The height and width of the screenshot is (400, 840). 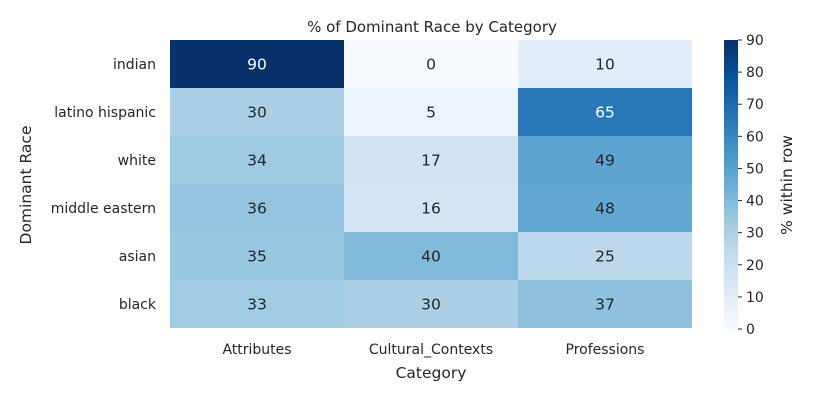 What do you see at coordinates (731, 184) in the screenshot?
I see `colorbar` at bounding box center [731, 184].